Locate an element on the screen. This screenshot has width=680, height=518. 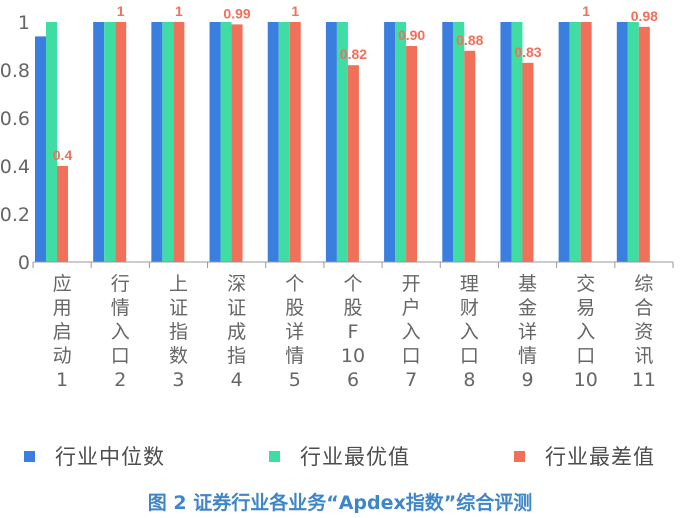
legend-swatch-worst is located at coordinates (519, 456).